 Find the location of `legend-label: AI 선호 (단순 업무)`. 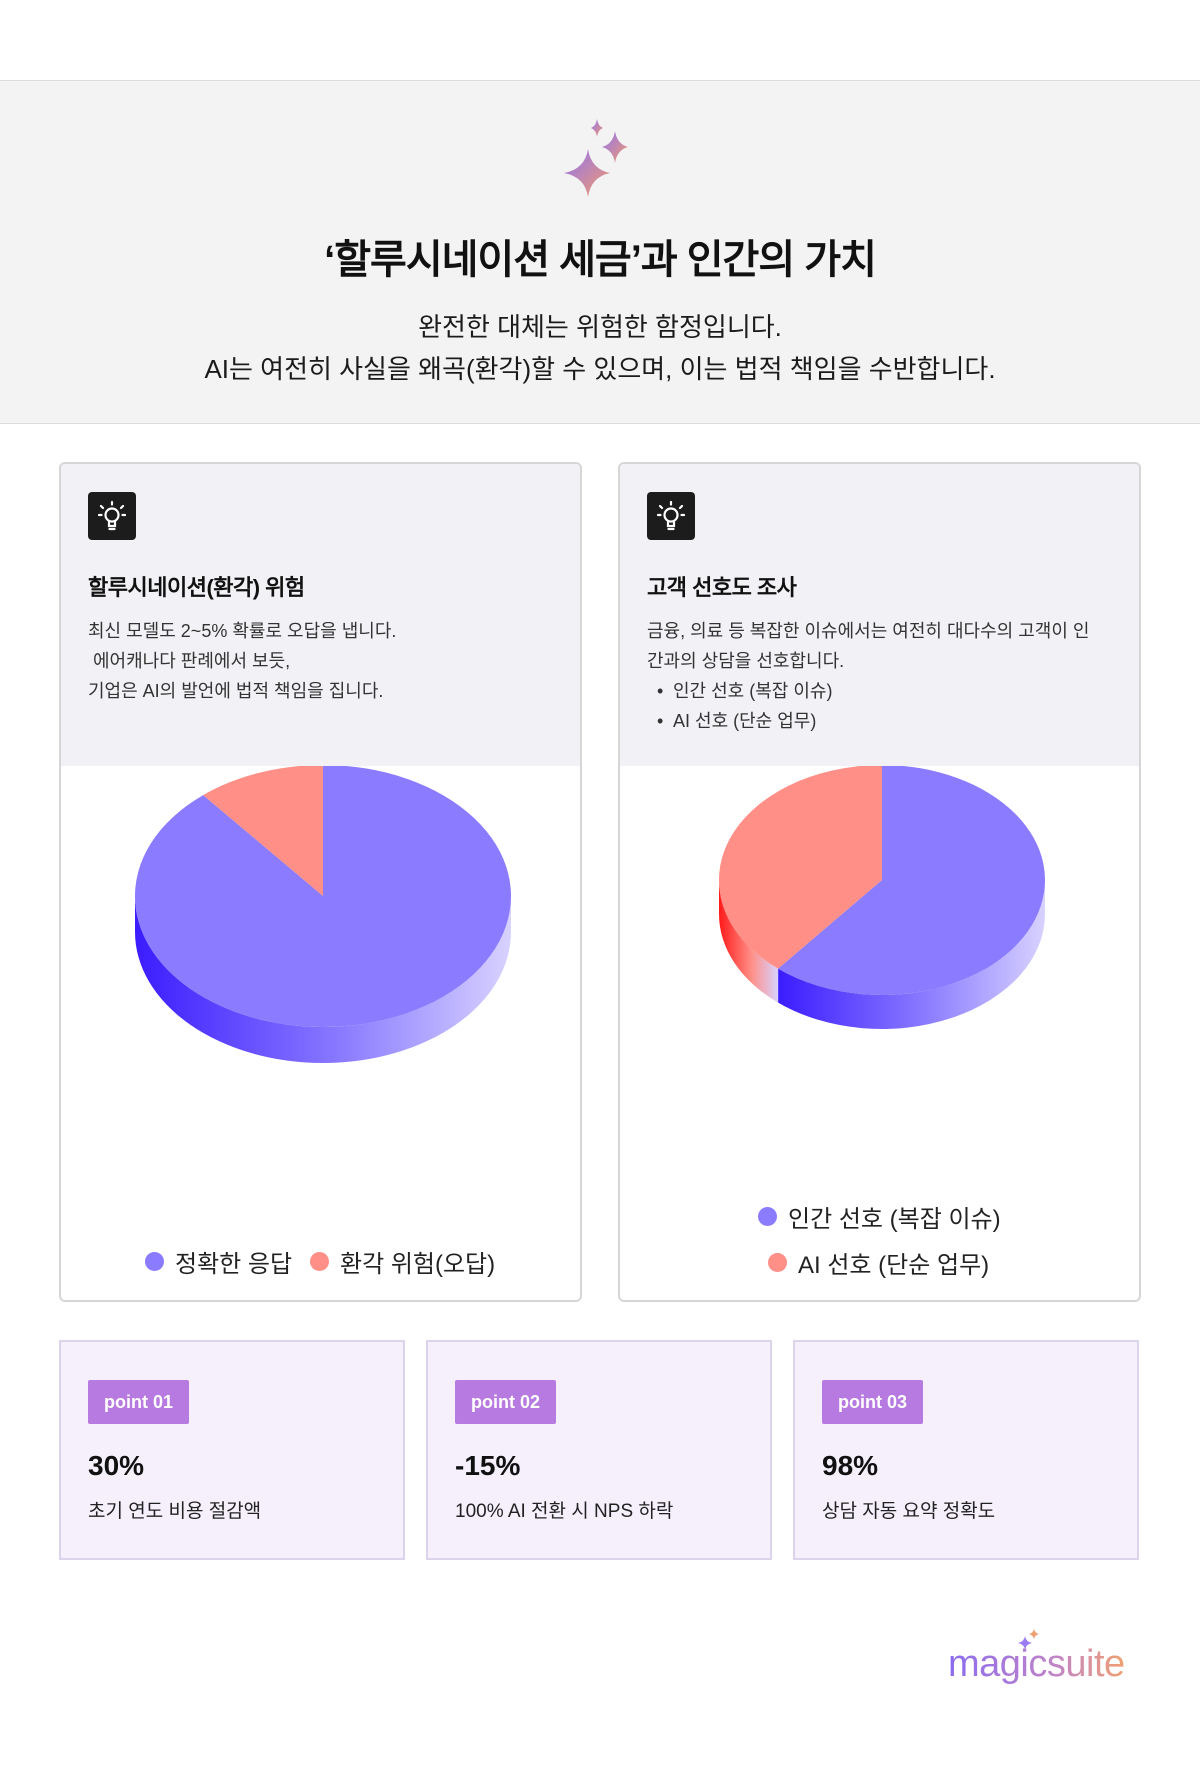

legend-label: AI 선호 (단순 업무) is located at coordinates (894, 1265).